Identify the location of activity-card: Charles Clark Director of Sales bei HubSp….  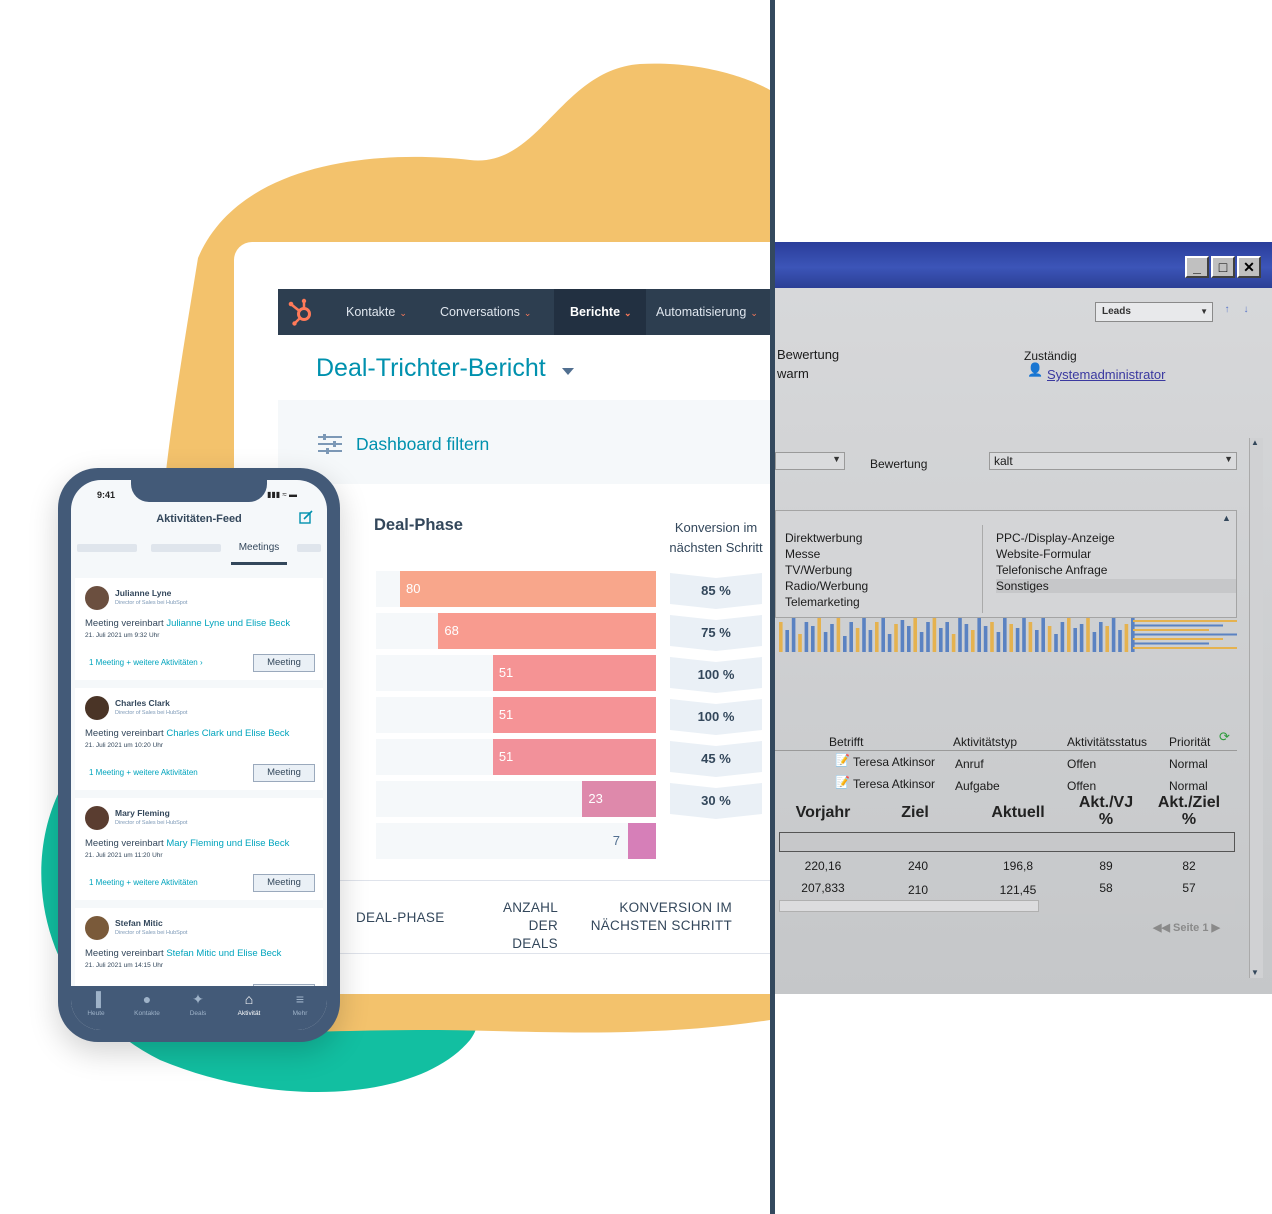
(199, 739).